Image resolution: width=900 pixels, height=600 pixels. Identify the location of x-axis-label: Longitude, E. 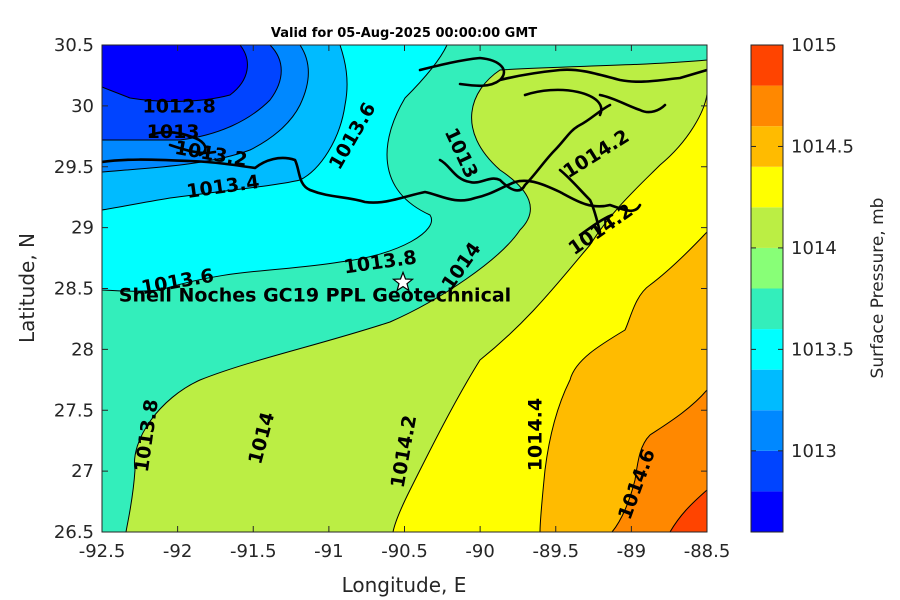
(404, 585).